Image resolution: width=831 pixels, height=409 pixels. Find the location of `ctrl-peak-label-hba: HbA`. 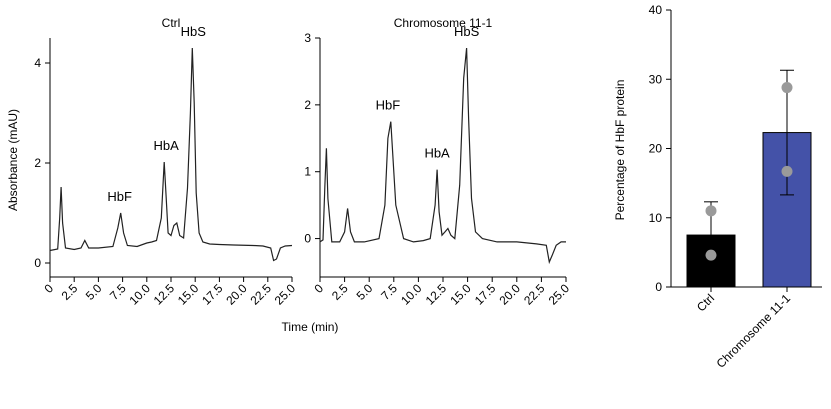

ctrl-peak-label-hba: HbA is located at coordinates (167, 145).